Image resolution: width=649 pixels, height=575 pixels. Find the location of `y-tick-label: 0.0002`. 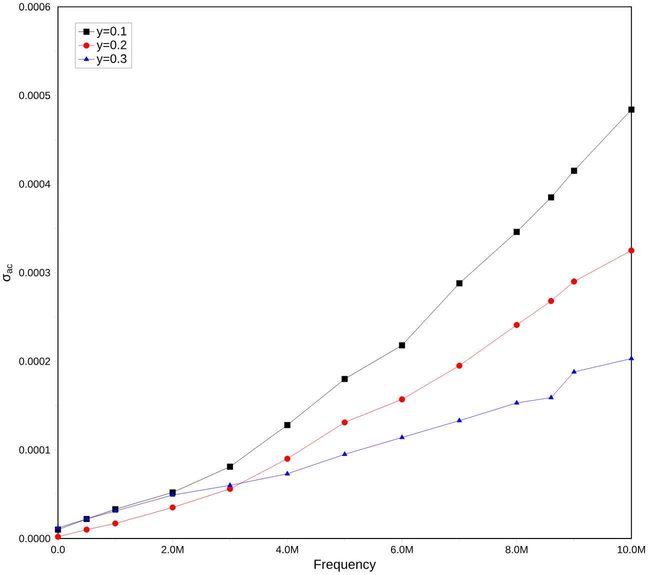

y-tick-label: 0.0002 is located at coordinates (34, 362).